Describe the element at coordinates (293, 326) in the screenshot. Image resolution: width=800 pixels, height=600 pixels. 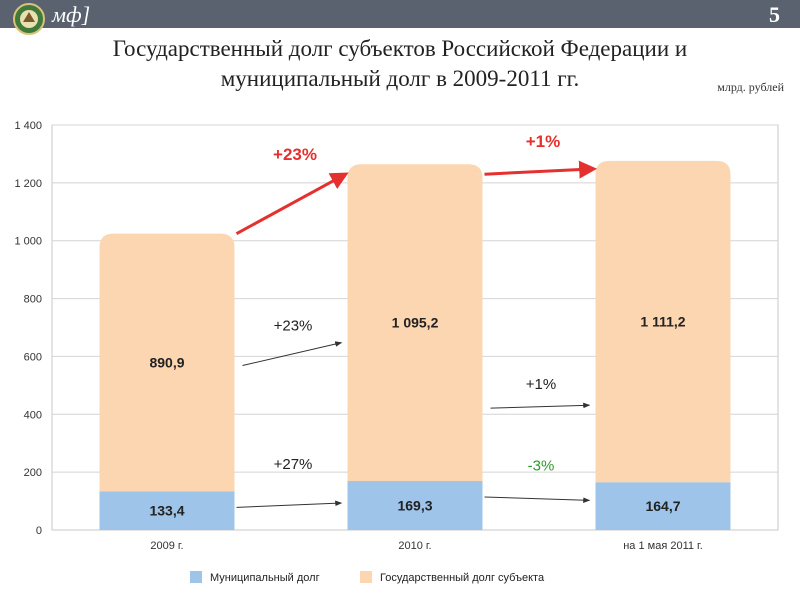
I see `state-growth-label: +23%` at that location.